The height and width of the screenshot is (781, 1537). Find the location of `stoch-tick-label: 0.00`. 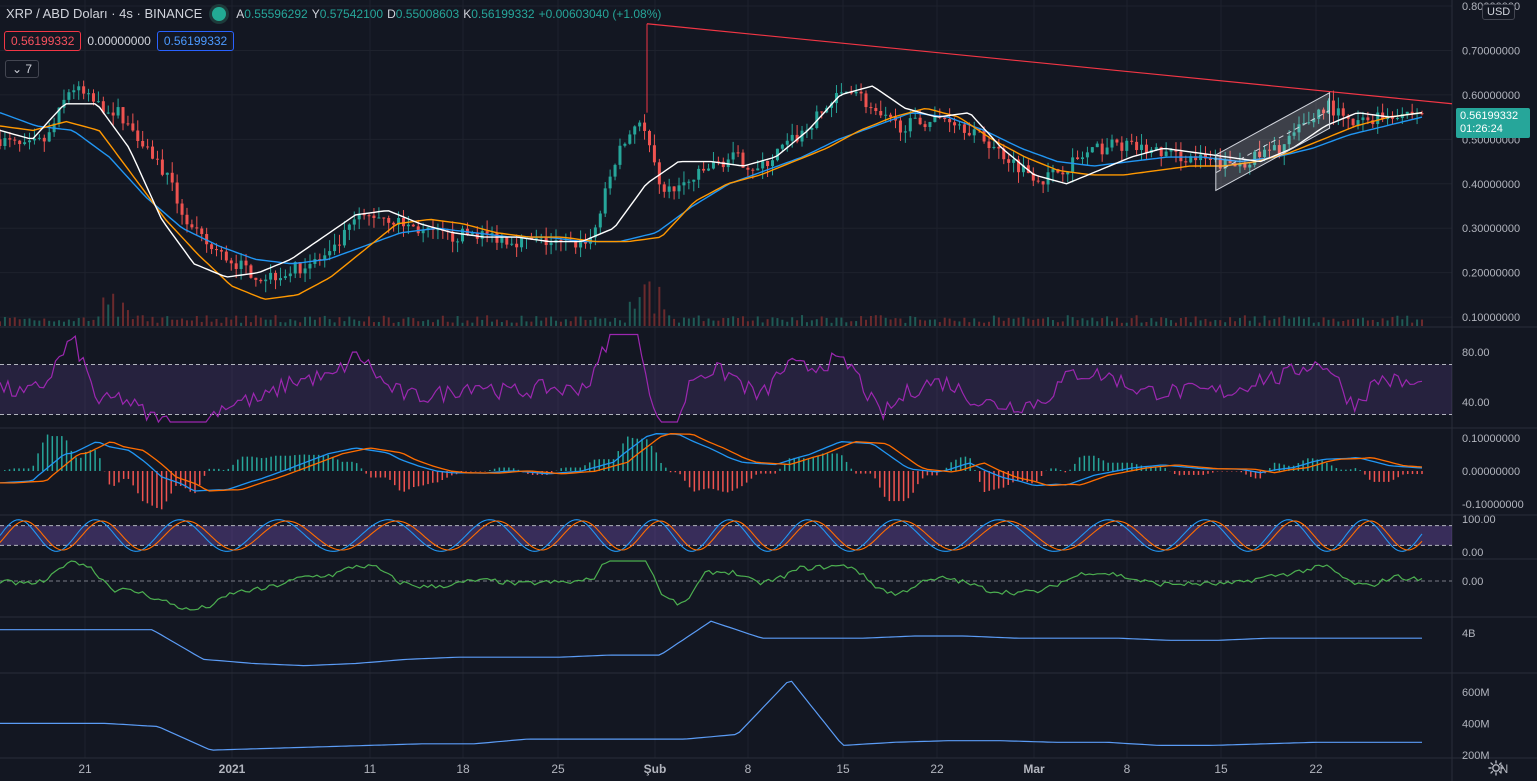

stoch-tick-label: 0.00 is located at coordinates (1472, 553).